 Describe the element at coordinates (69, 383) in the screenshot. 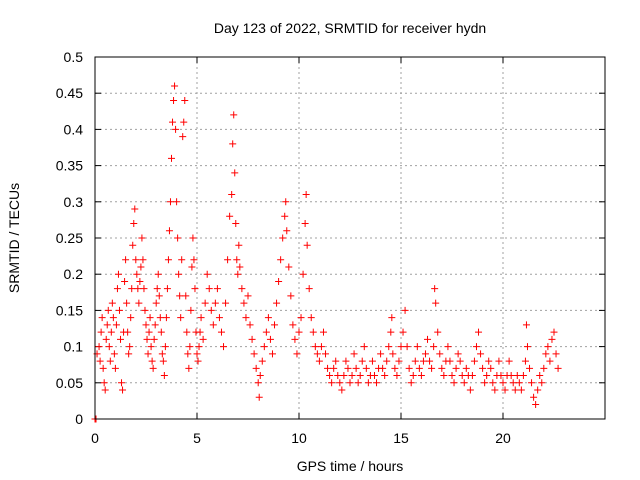

I see `y-tick-label: 0.05` at that location.